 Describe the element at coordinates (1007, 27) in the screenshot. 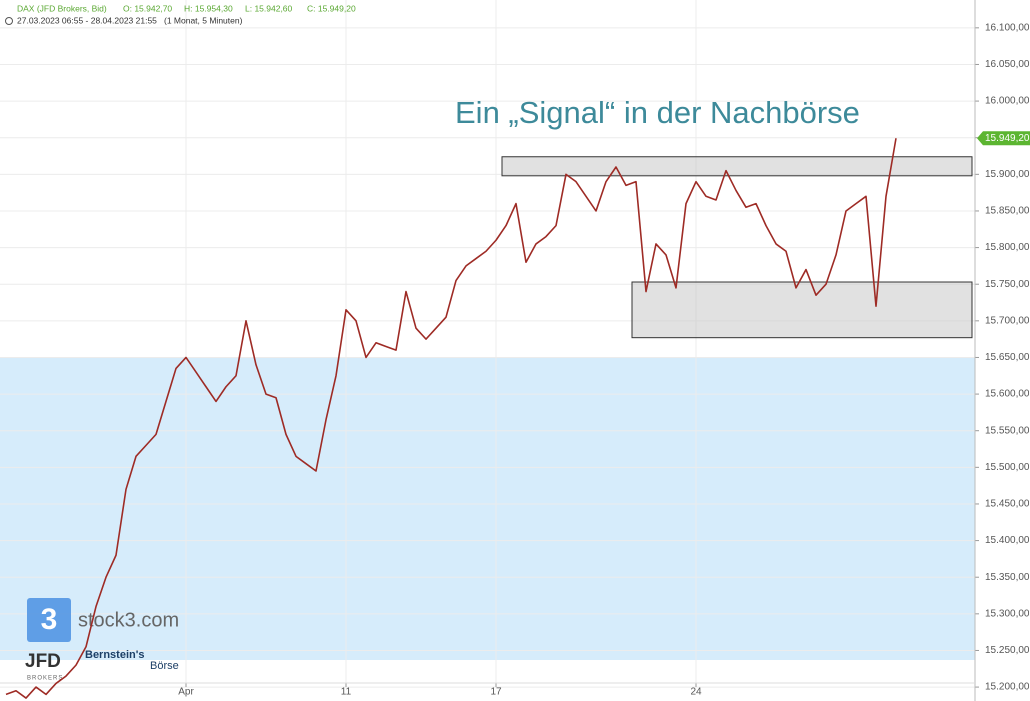

I see `y-tick-label: 16.100,00` at that location.